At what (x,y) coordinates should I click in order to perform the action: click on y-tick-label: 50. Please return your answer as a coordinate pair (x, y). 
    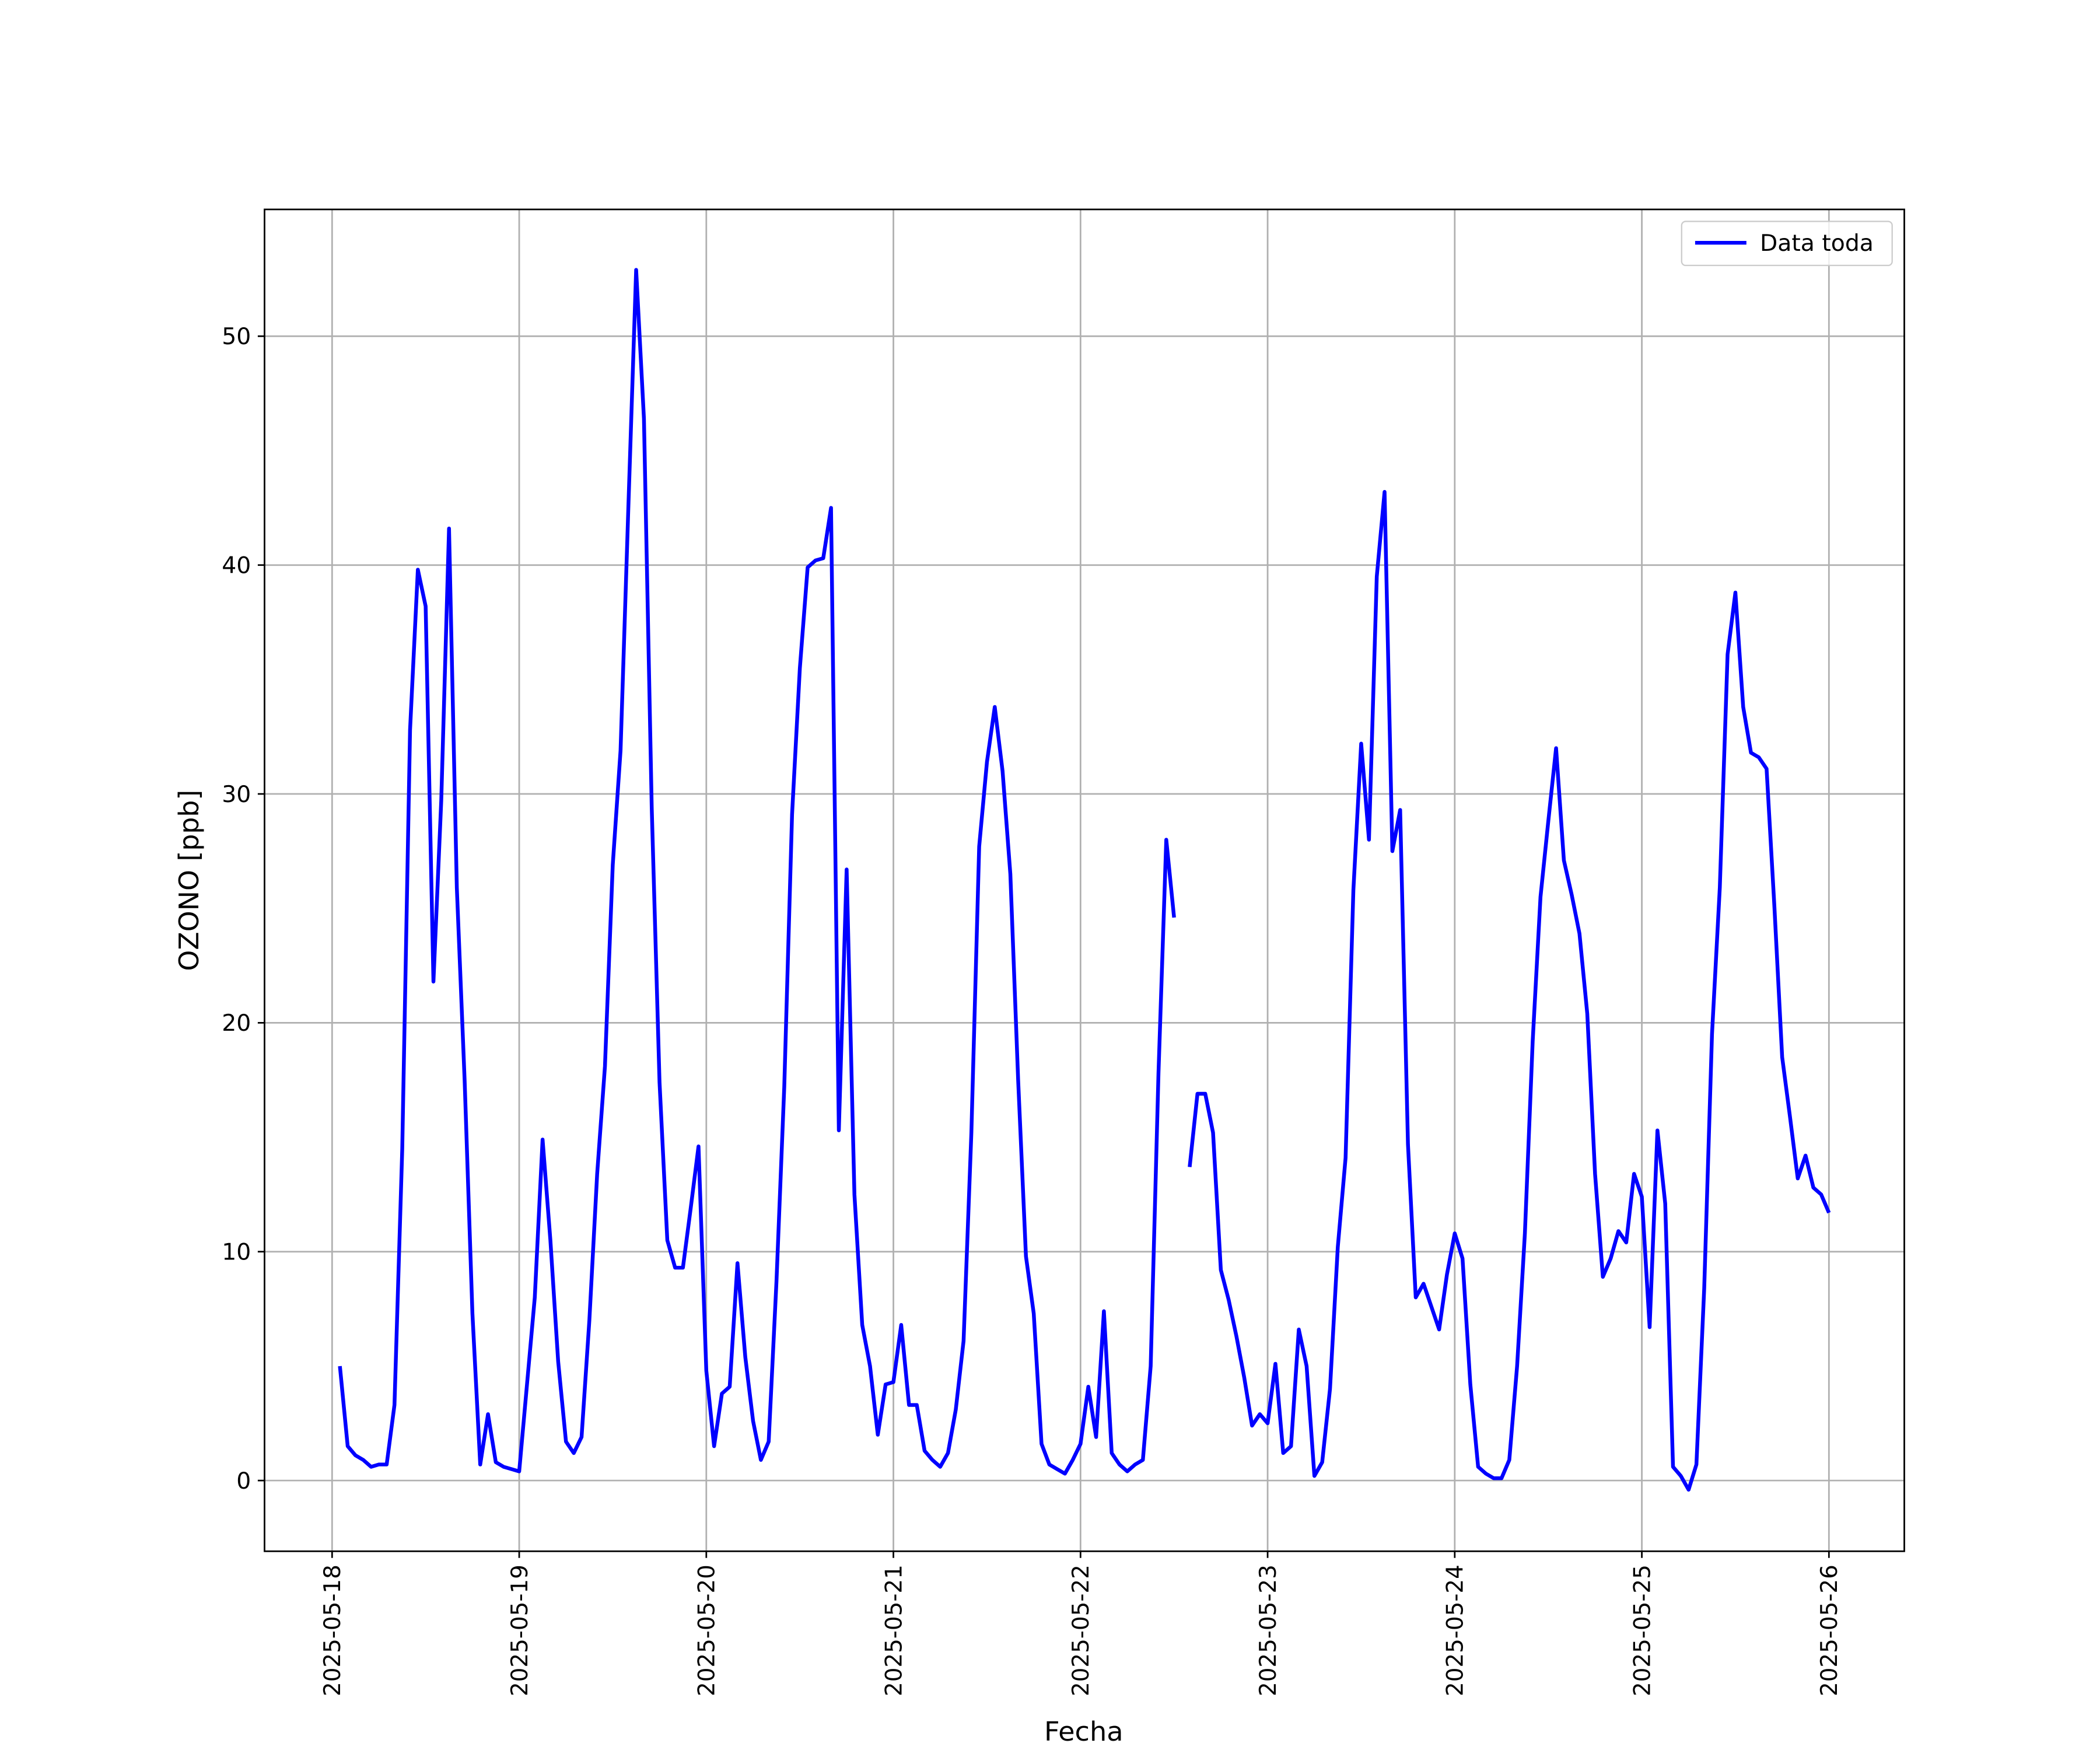
    Looking at the image, I should click on (236, 337).